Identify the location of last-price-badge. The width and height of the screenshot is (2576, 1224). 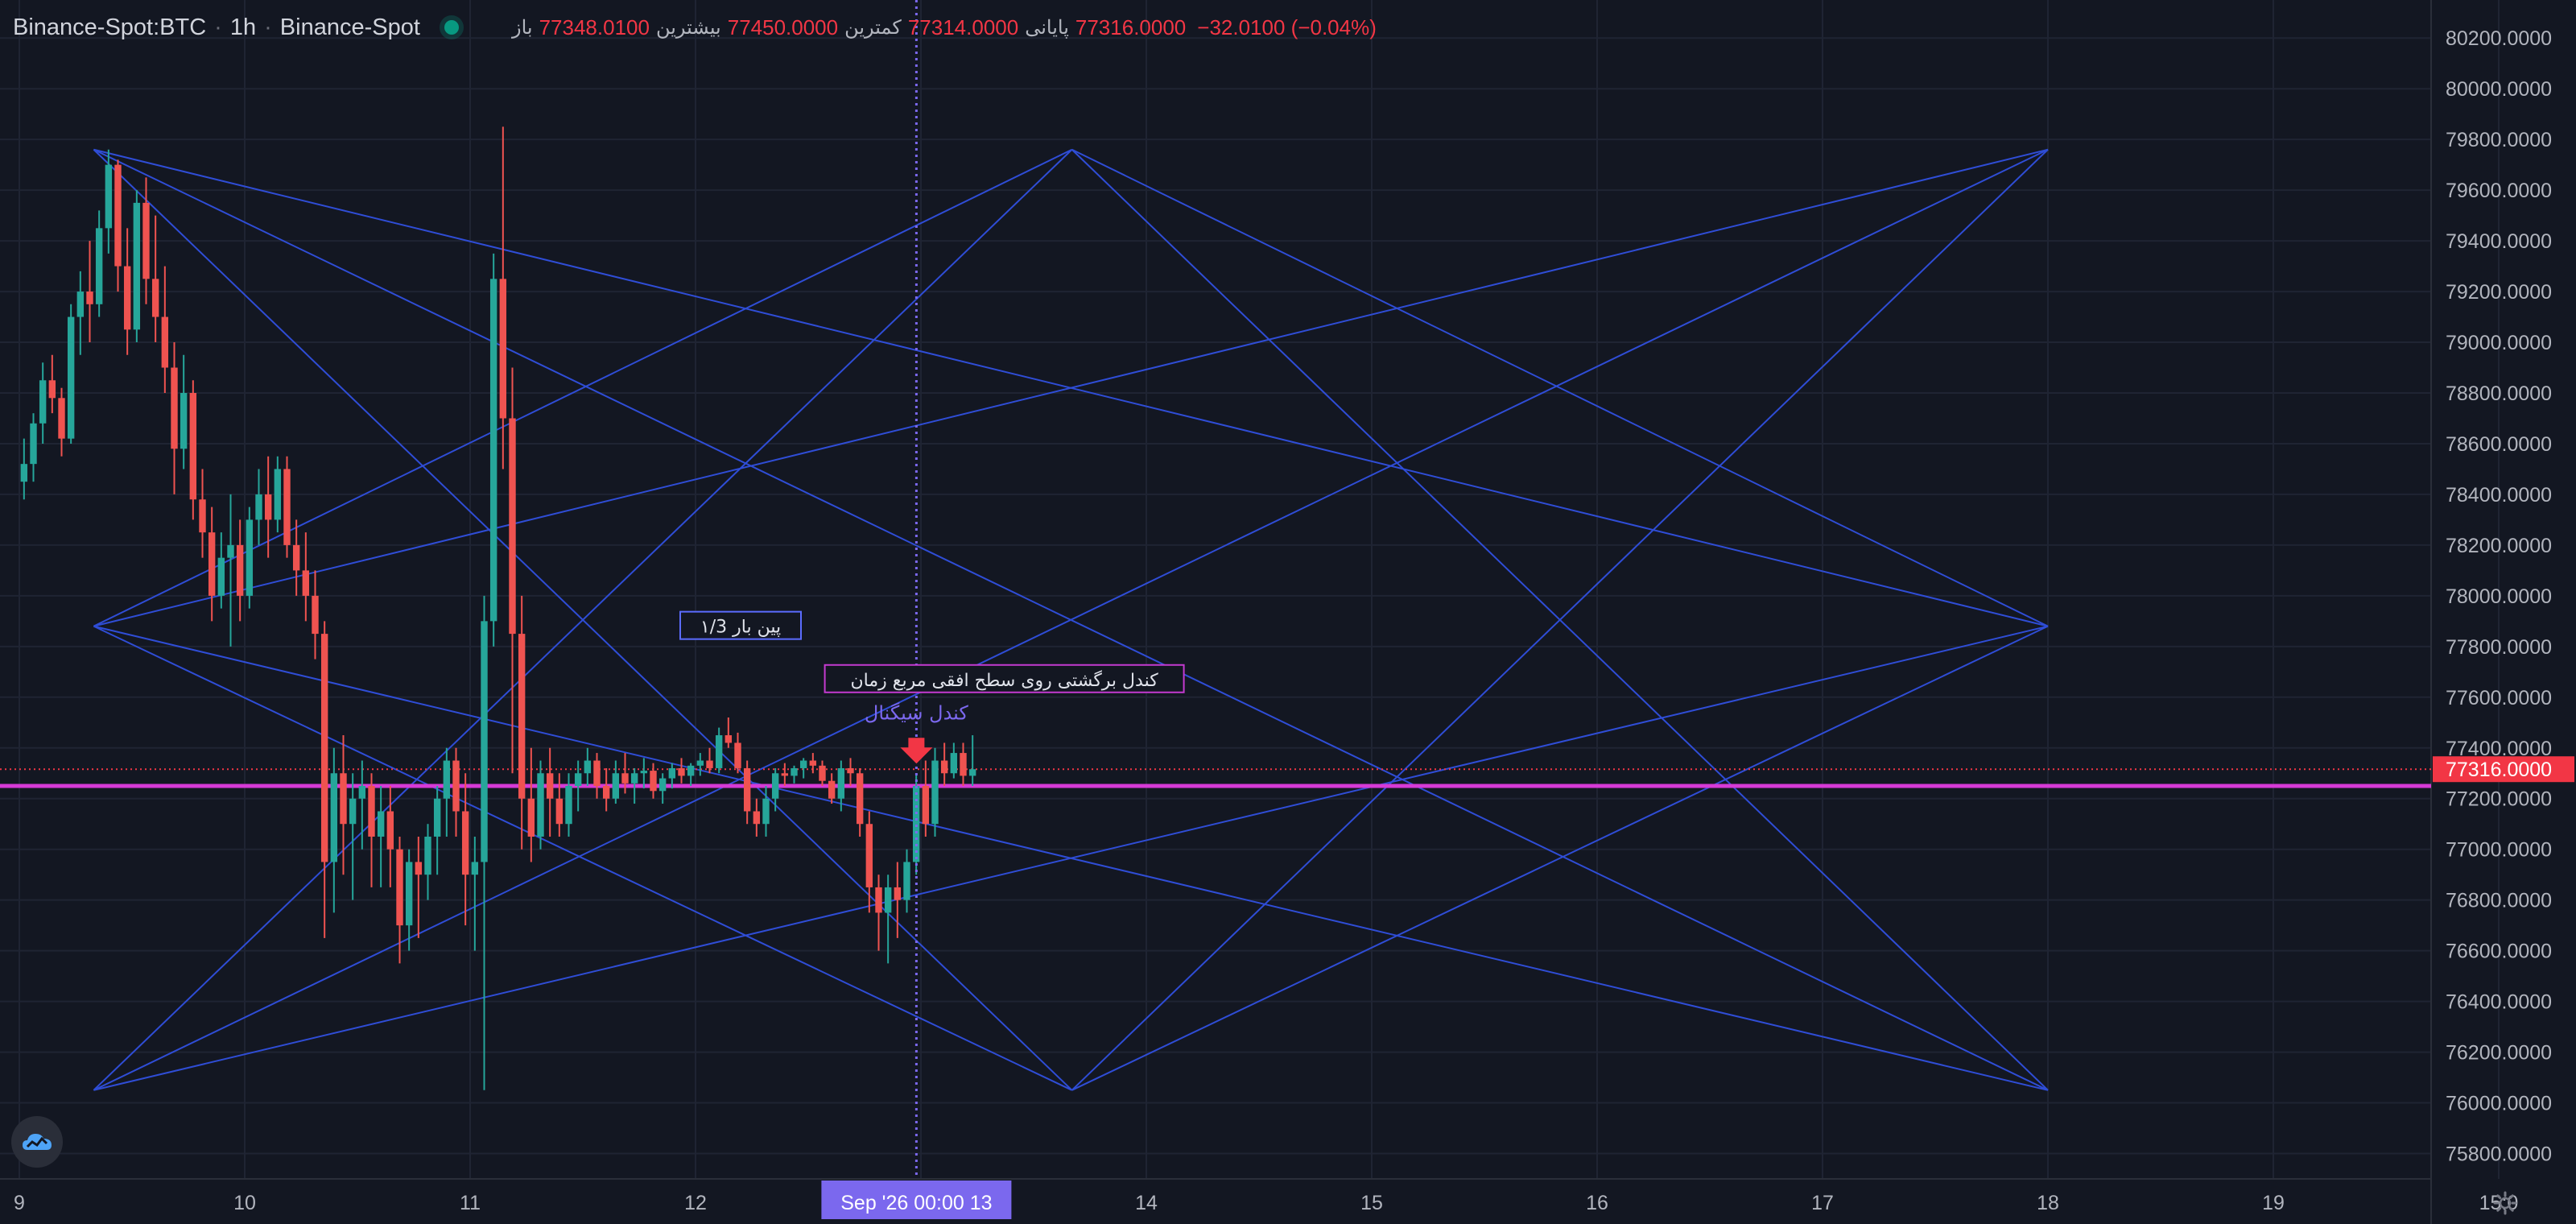
(2503, 769).